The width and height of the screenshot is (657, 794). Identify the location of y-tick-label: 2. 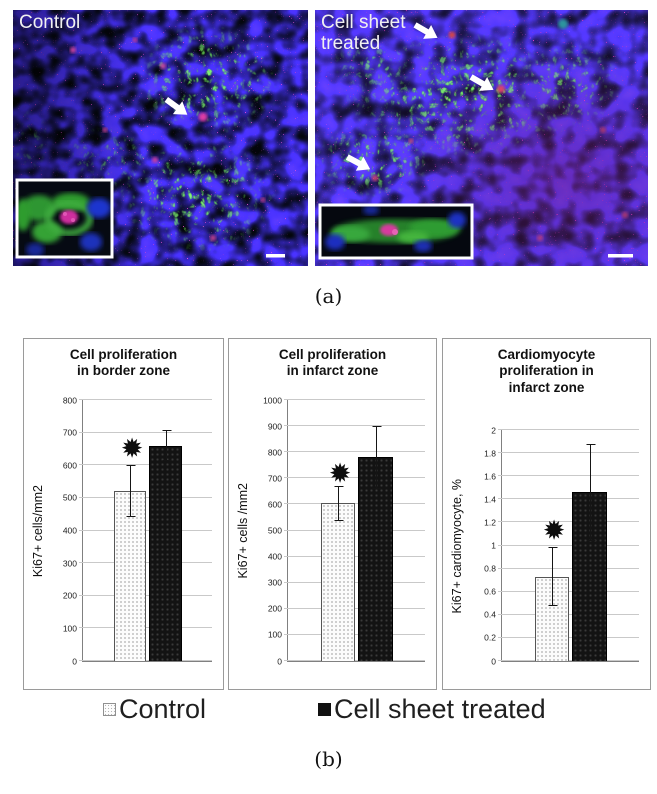
(493, 429).